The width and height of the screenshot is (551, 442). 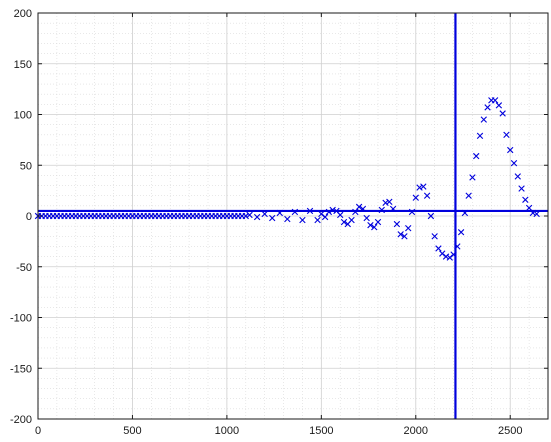 I want to click on x-tick-label: 2000, so click(x=416, y=431).